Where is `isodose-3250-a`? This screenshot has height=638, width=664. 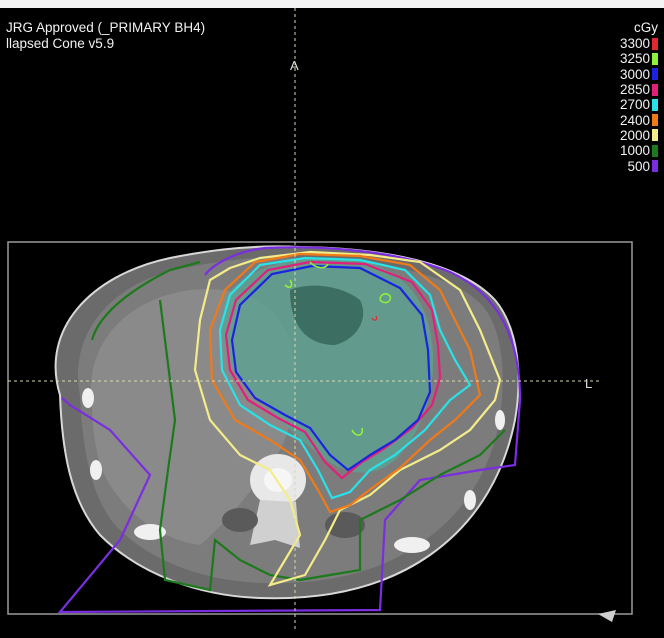 isodose-3250-a is located at coordinates (338, 348).